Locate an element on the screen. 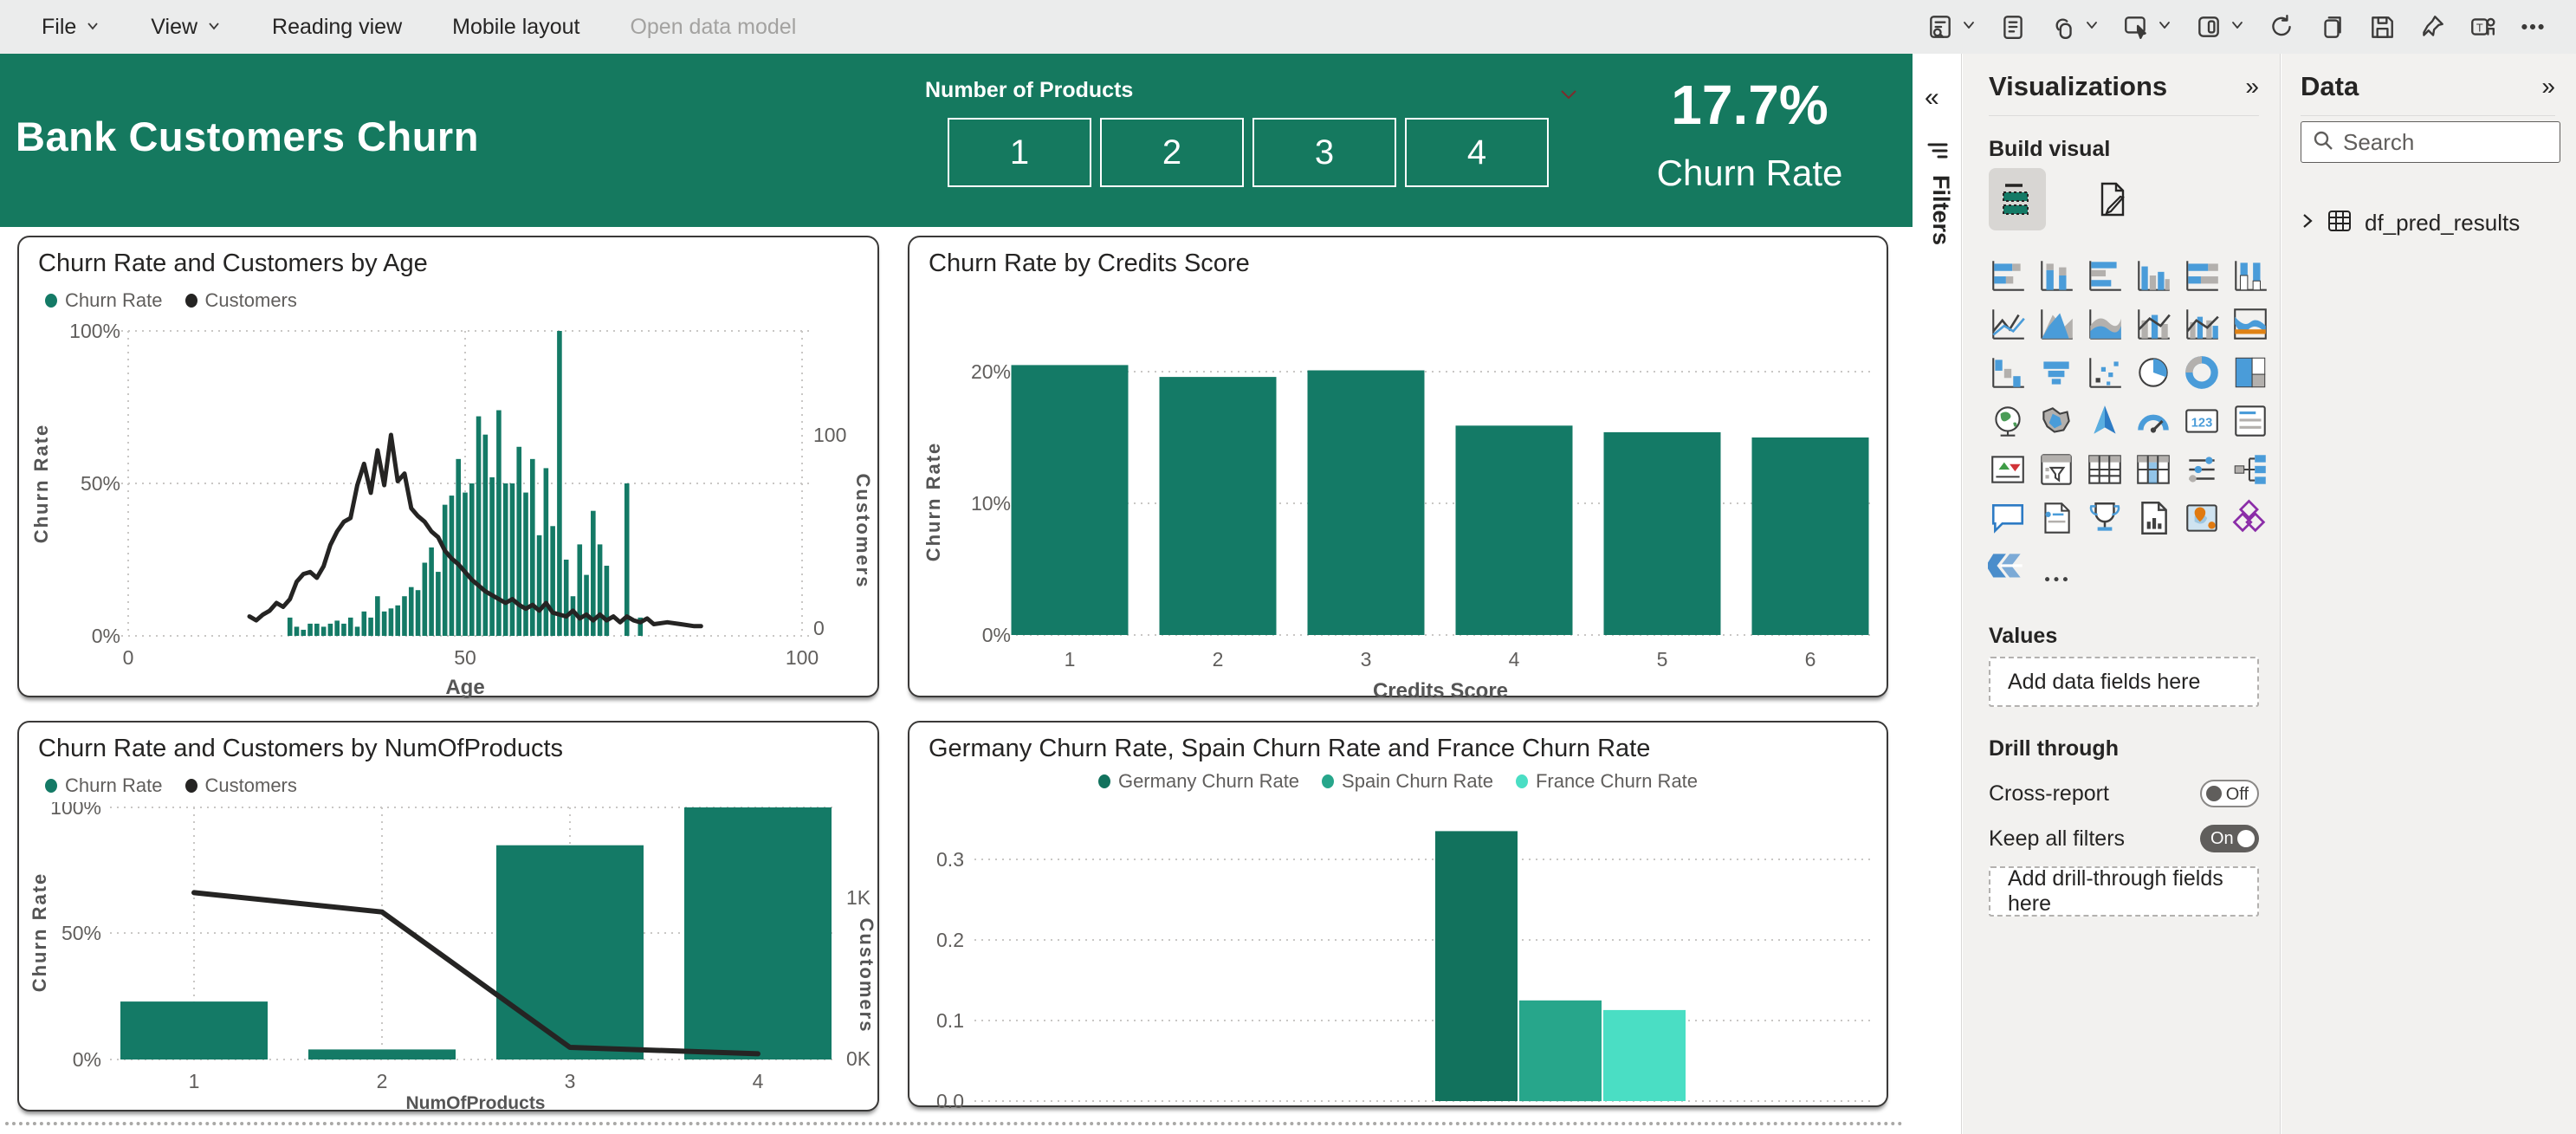  cross-report-toggle: Off is located at coordinates (2229, 793).